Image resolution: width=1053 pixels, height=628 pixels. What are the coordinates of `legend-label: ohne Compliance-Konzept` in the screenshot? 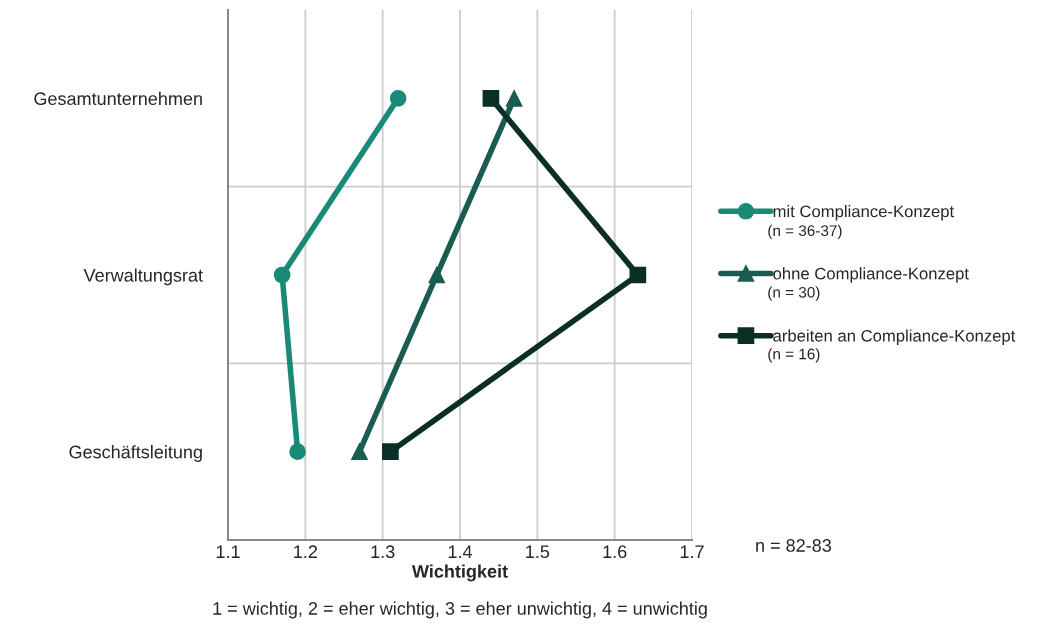 It's located at (871, 275).